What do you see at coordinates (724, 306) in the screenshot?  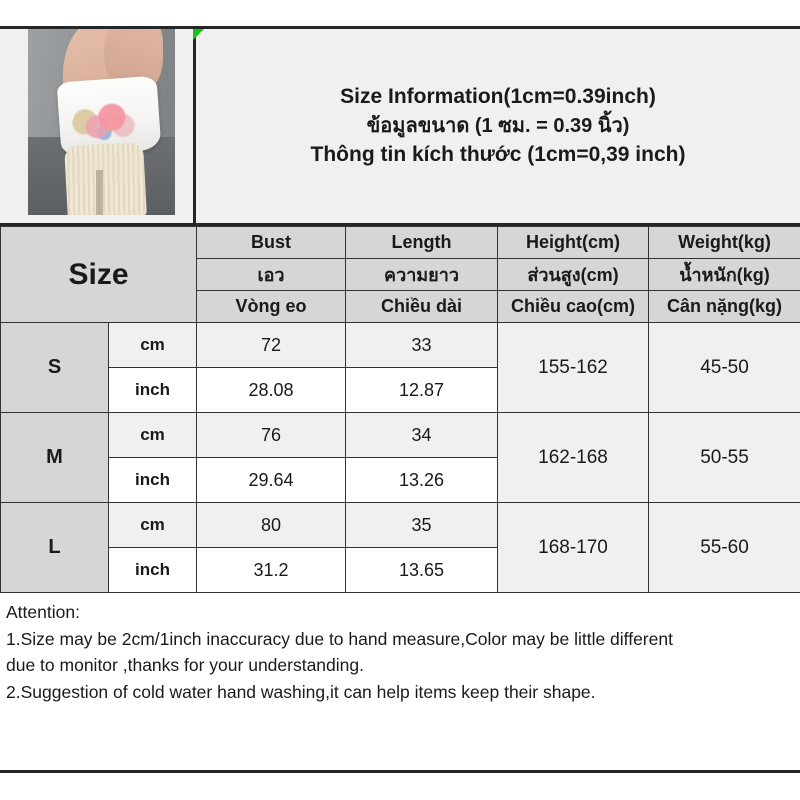 I see `col-header-weight-vi: Cân nặng(kg)` at bounding box center [724, 306].